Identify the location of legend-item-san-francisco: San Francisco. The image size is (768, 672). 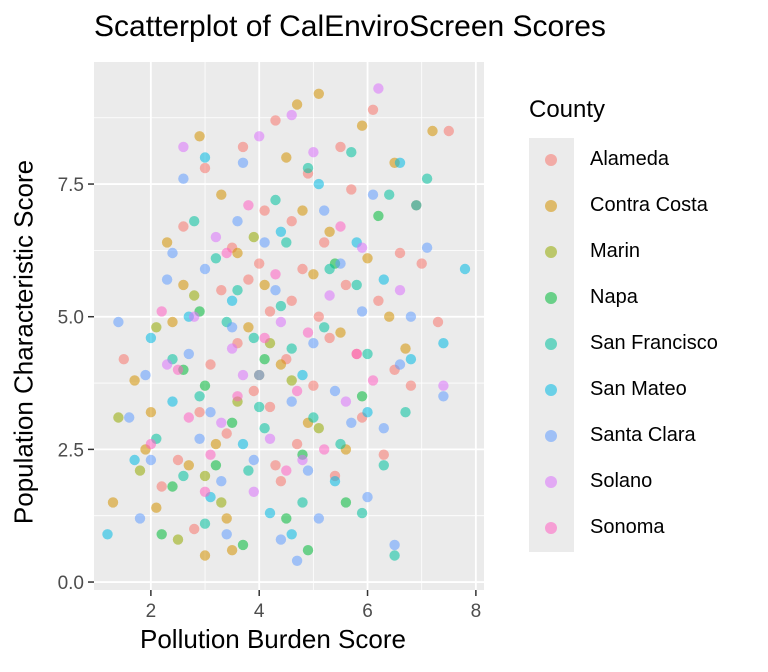
(644, 345).